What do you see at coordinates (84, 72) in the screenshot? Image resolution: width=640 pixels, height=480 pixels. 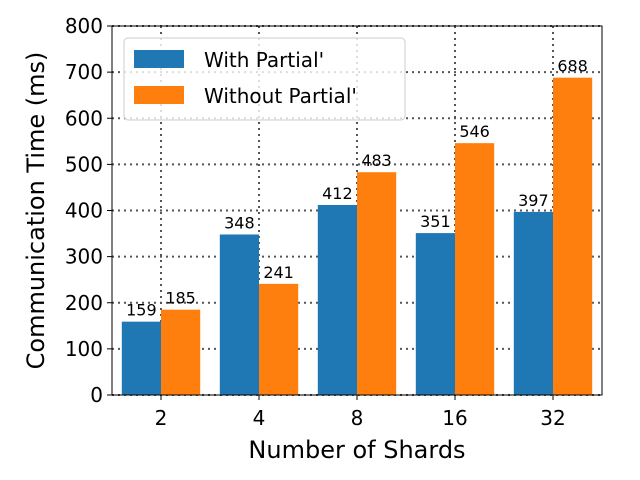 I see `y-tick-label: 700` at bounding box center [84, 72].